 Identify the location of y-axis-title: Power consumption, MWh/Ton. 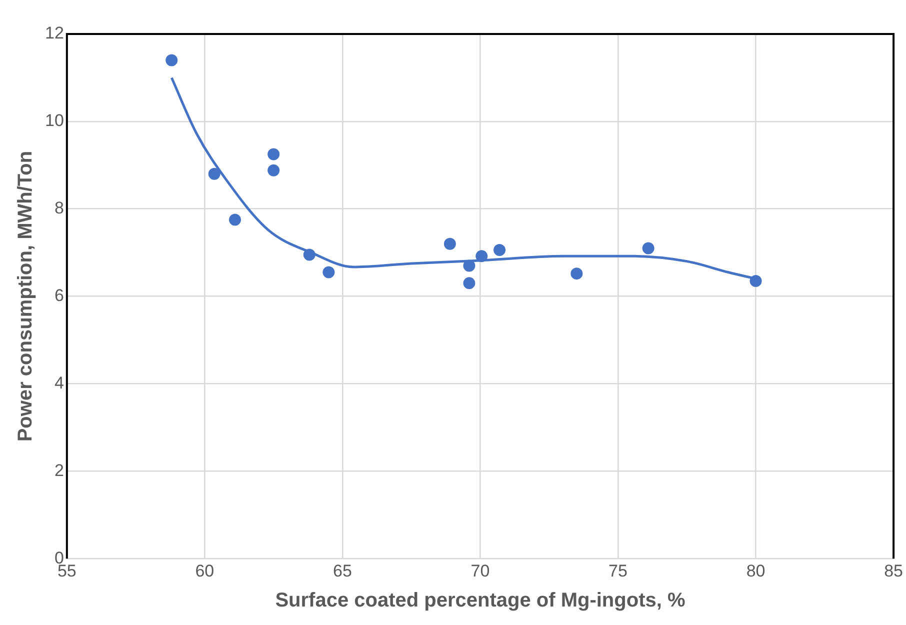
(25, 296).